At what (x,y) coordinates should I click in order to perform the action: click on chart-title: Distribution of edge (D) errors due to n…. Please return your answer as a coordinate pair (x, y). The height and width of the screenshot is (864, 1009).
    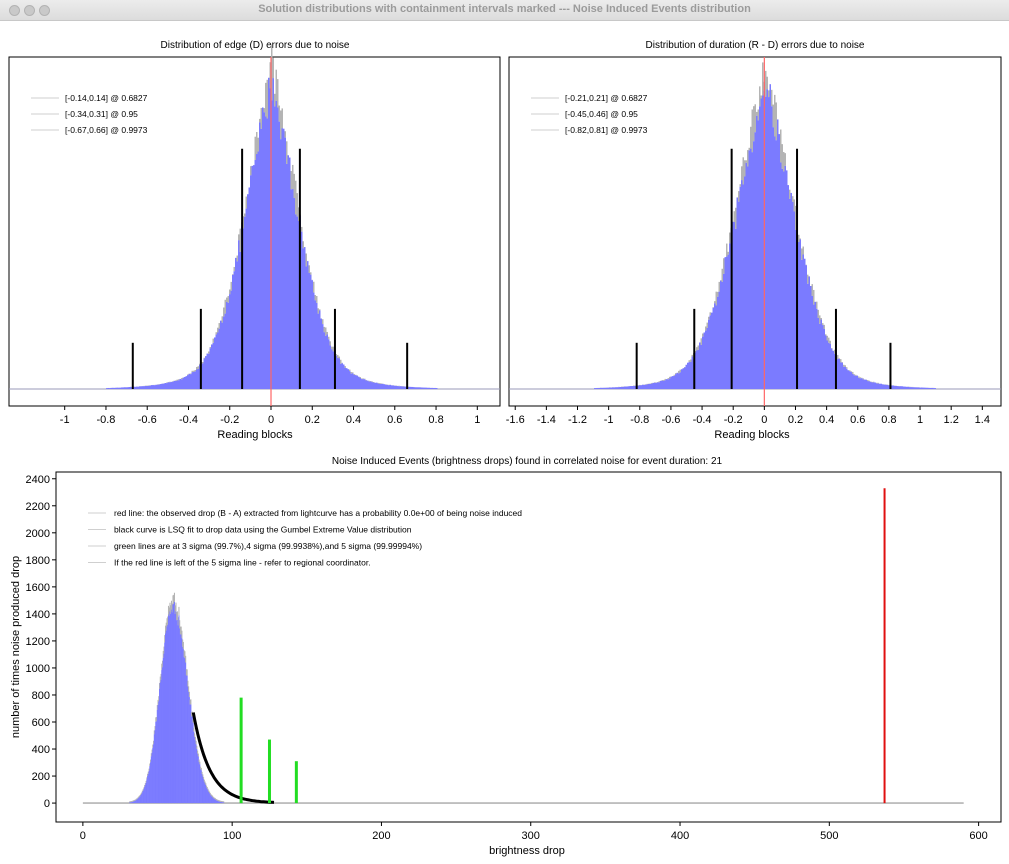
    Looking at the image, I should click on (255, 45).